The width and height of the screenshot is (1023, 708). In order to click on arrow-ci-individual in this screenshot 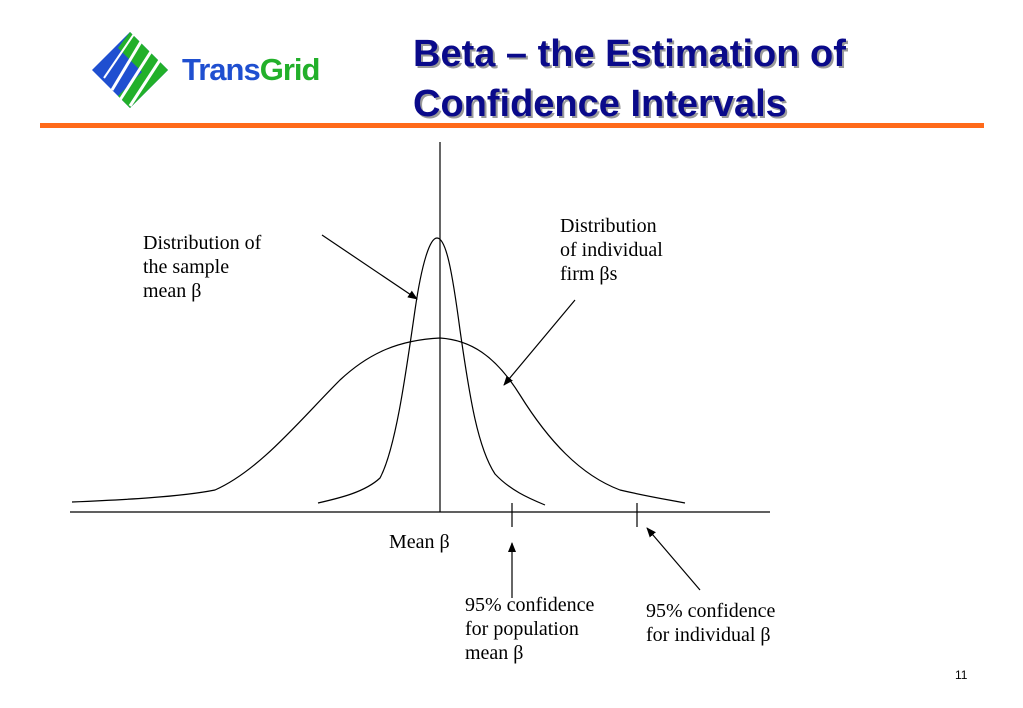, I will do `click(673, 559)`.